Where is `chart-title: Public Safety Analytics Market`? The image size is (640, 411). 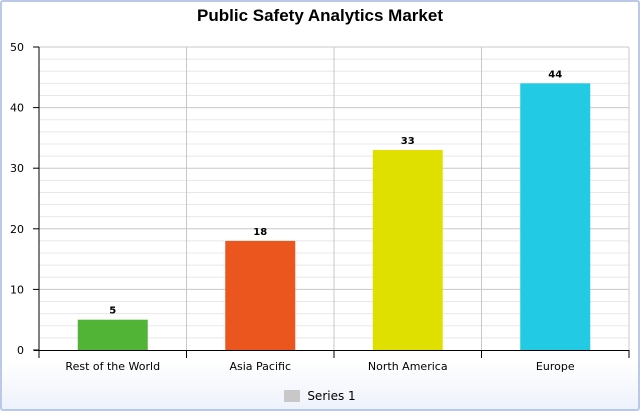
chart-title: Public Safety Analytics Market is located at coordinates (320, 15).